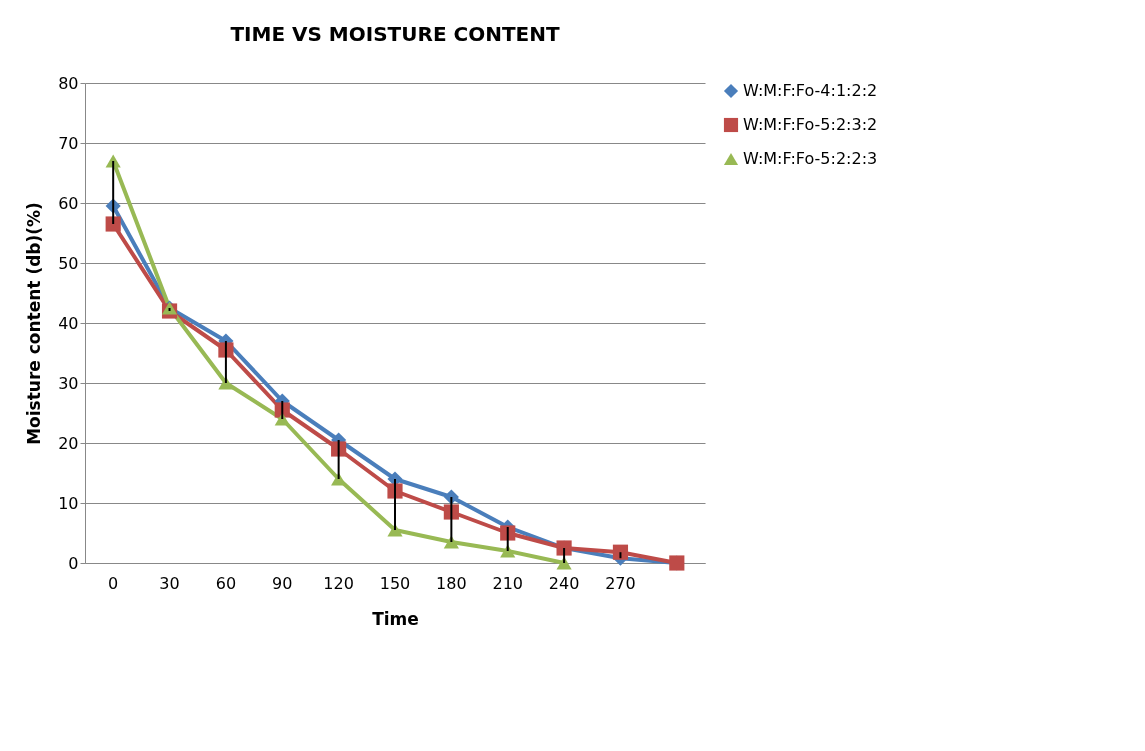 The image size is (1145, 751). What do you see at coordinates (810, 90) in the screenshot?
I see `legend-label: W:M:F:Fo-4:1:2:2` at bounding box center [810, 90].